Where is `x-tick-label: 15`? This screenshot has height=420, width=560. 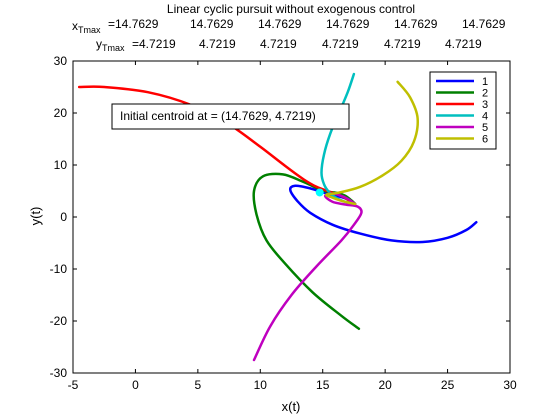 x-tick-label: 15 is located at coordinates (323, 385).